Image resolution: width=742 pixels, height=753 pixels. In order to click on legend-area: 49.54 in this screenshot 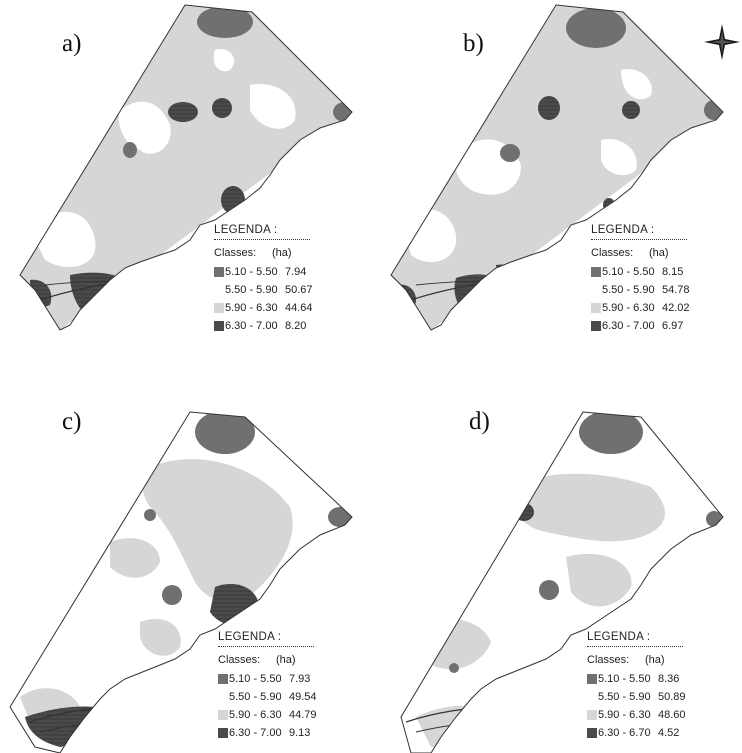, I will do `click(303, 697)`.